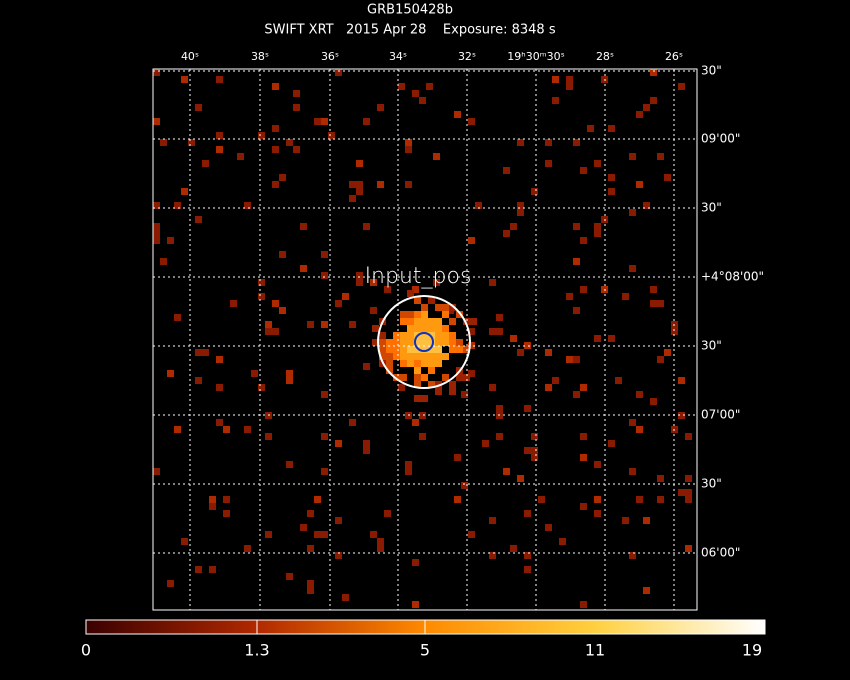 Image resolution: width=850 pixels, height=680 pixels. Describe the element at coordinates (467, 56) in the screenshot. I see `x-axis-label: 32ˢ` at that location.